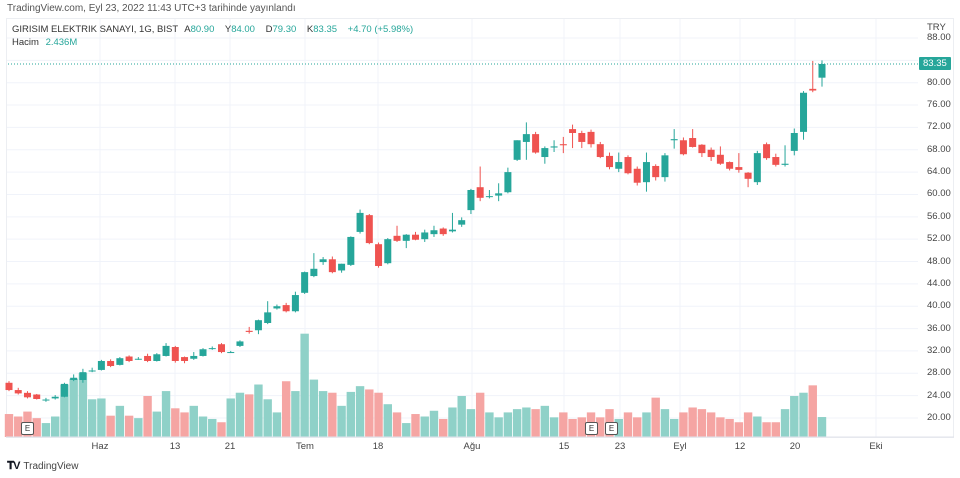  I want to click on price-tick-label: 80.00, so click(939, 82).